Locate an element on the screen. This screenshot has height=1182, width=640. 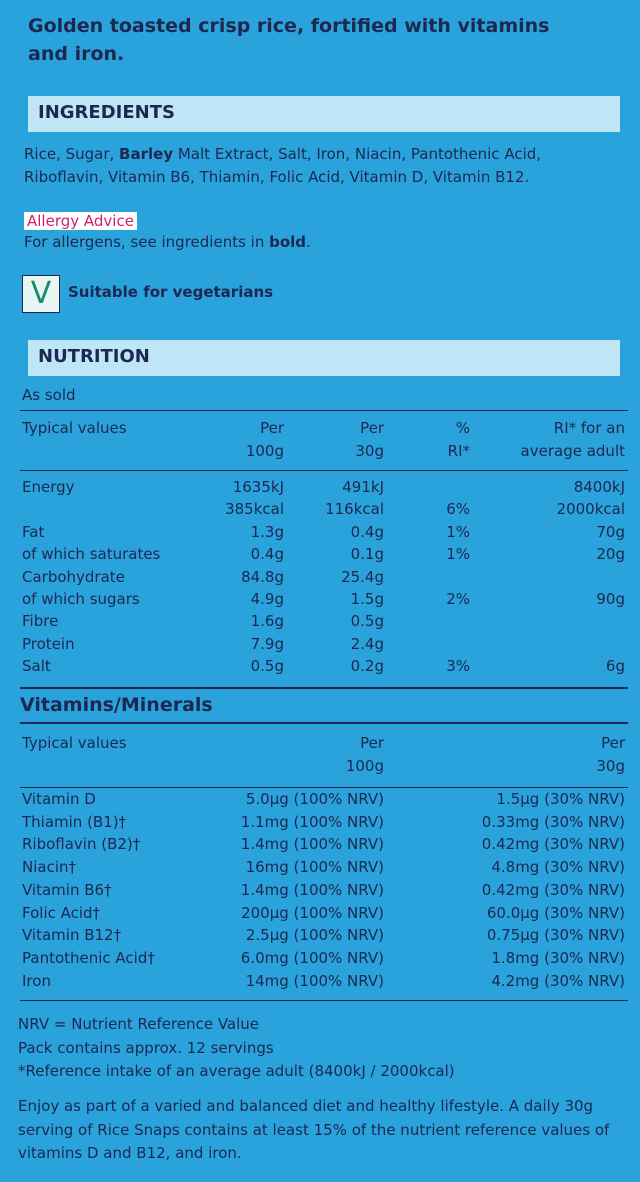
vegetarian-label: Suitable for vegetarians is located at coordinates (171, 292).